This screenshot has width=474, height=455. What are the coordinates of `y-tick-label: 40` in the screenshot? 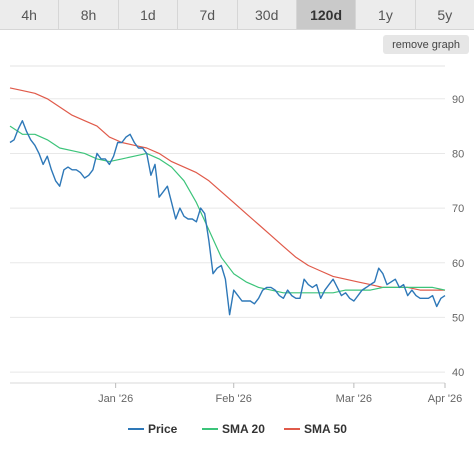 It's located at (458, 373).